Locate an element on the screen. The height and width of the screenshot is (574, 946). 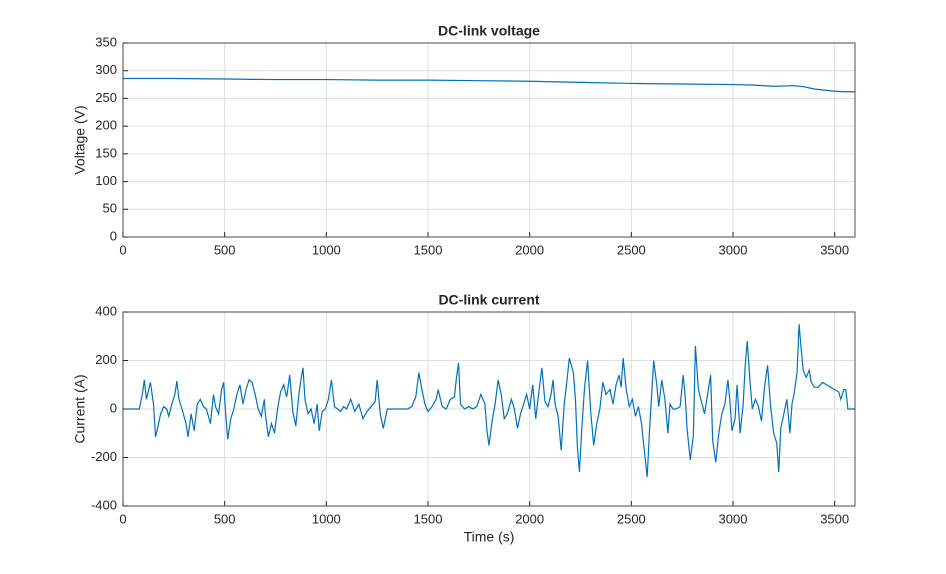
y-tick-label: 350 is located at coordinates (106, 41).